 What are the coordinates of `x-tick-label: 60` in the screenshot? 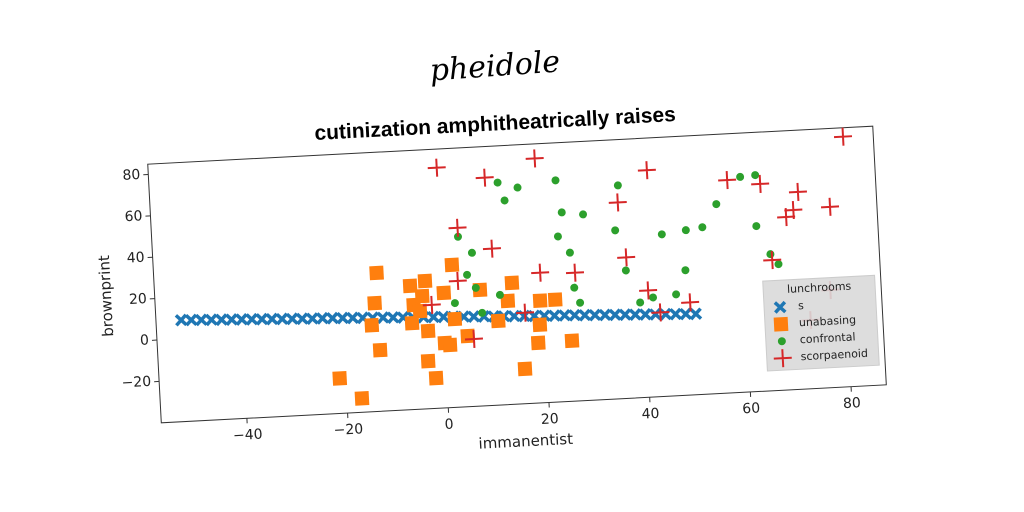 It's located at (751, 408).